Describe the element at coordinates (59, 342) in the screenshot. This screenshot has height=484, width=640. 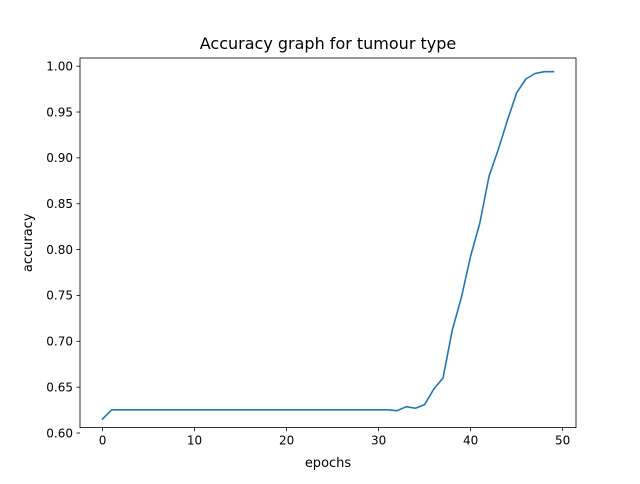
I see `y-tick-label: 0.70` at that location.